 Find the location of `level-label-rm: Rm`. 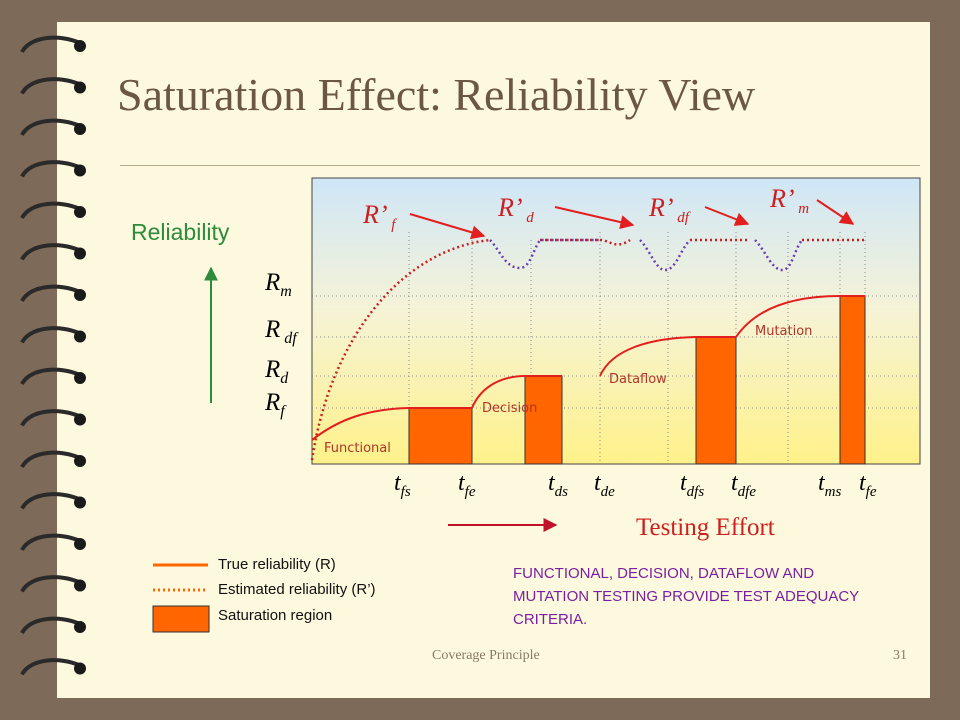

level-label-rm: Rm is located at coordinates (278, 284).